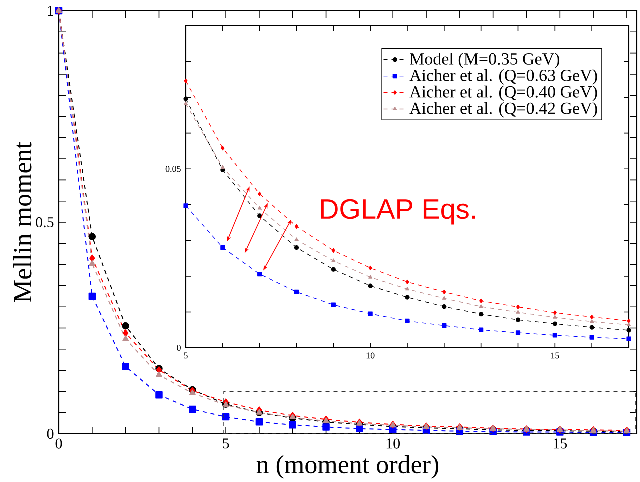  Describe the element at coordinates (22, 222) in the screenshot. I see `y-axis-title: Mellin moment` at that location.